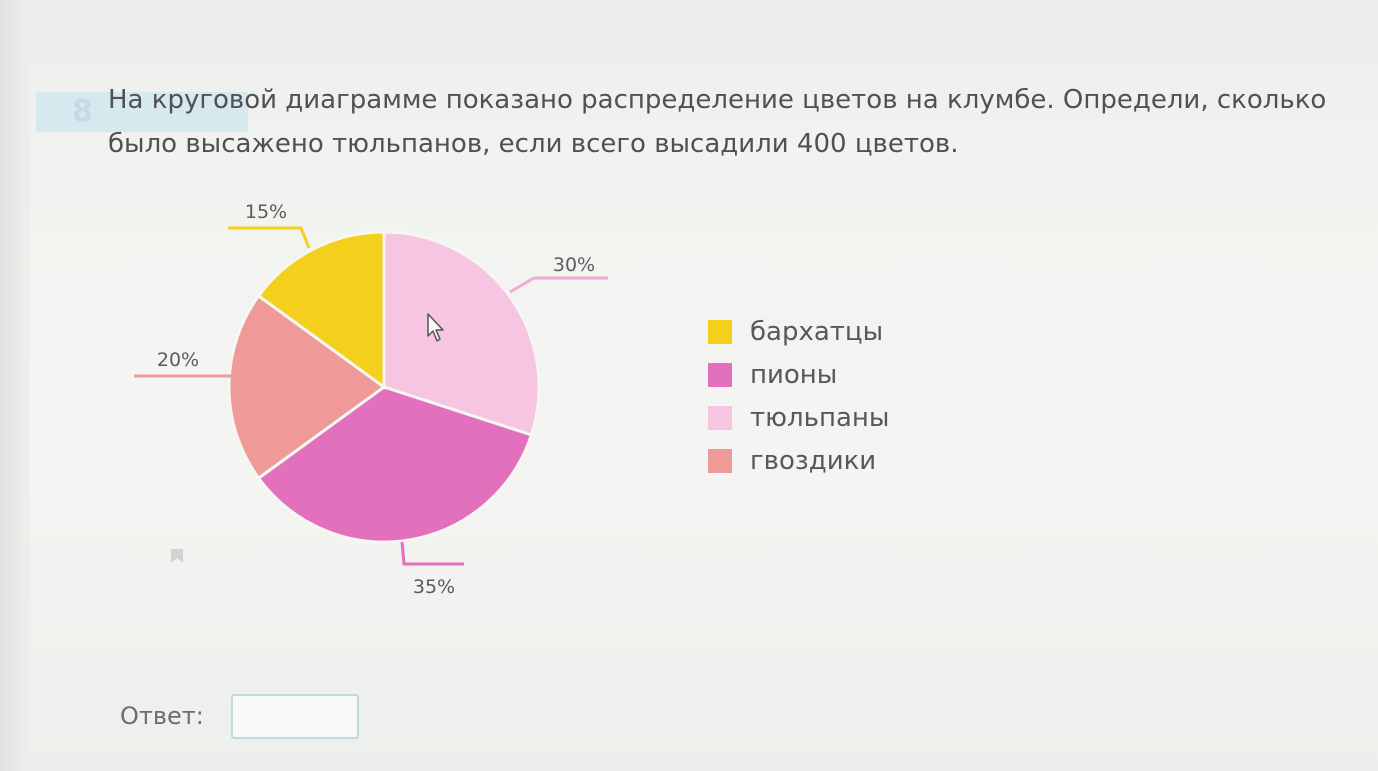  Describe the element at coordinates (178, 360) in the screenshot. I see `slice-label-3: 20%` at that location.